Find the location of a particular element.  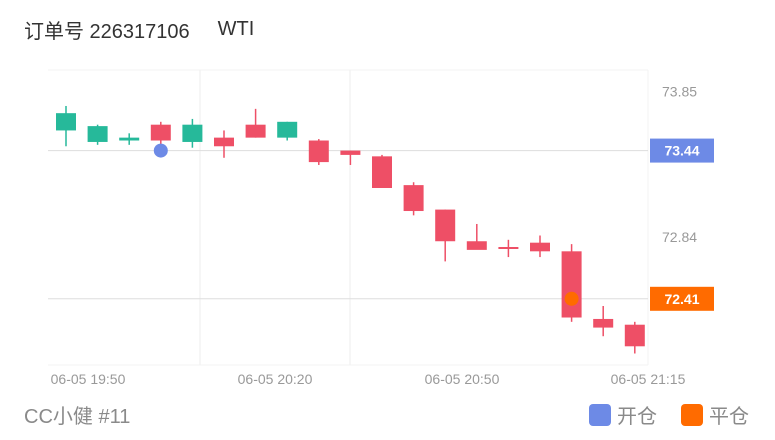

chart-header: 订单号 226317106 WTI is located at coordinates (139, 29).